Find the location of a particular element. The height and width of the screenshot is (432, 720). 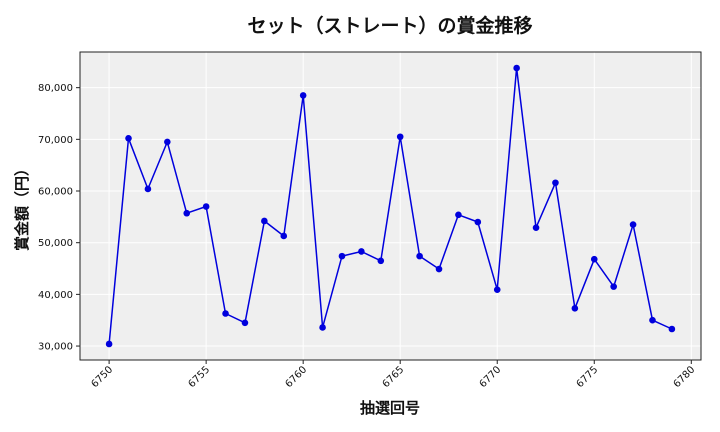

x-tick-label: 6765 is located at coordinates (394, 377).